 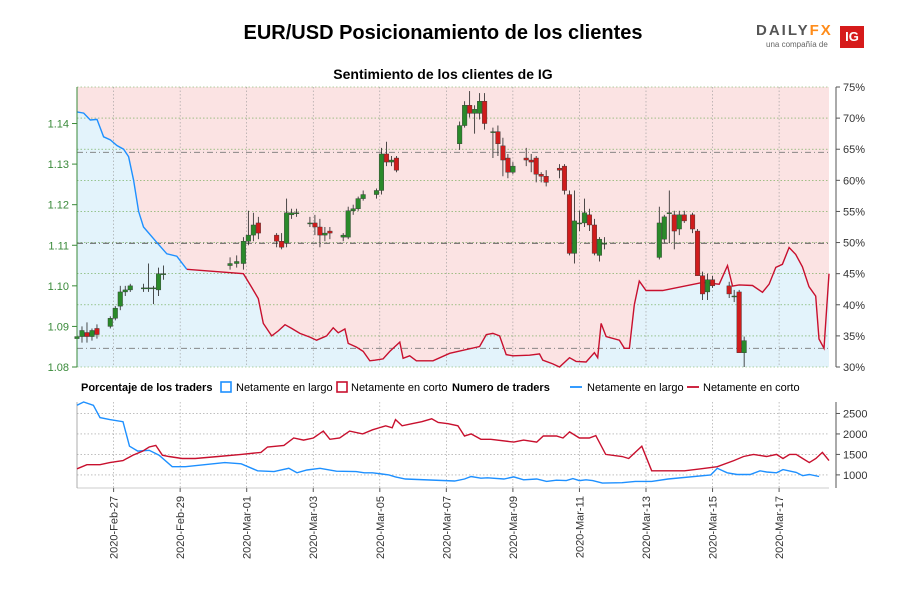 What do you see at coordinates (399, 388) in the screenshot?
I see `legend-pct-short-label: Netamente en corto` at bounding box center [399, 388].